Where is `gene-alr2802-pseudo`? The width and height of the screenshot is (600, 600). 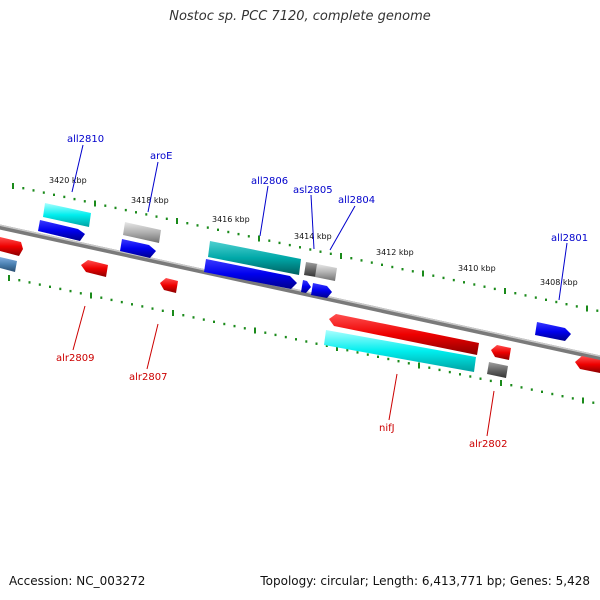 gene-alr2802-pseudo is located at coordinates (497, 370).